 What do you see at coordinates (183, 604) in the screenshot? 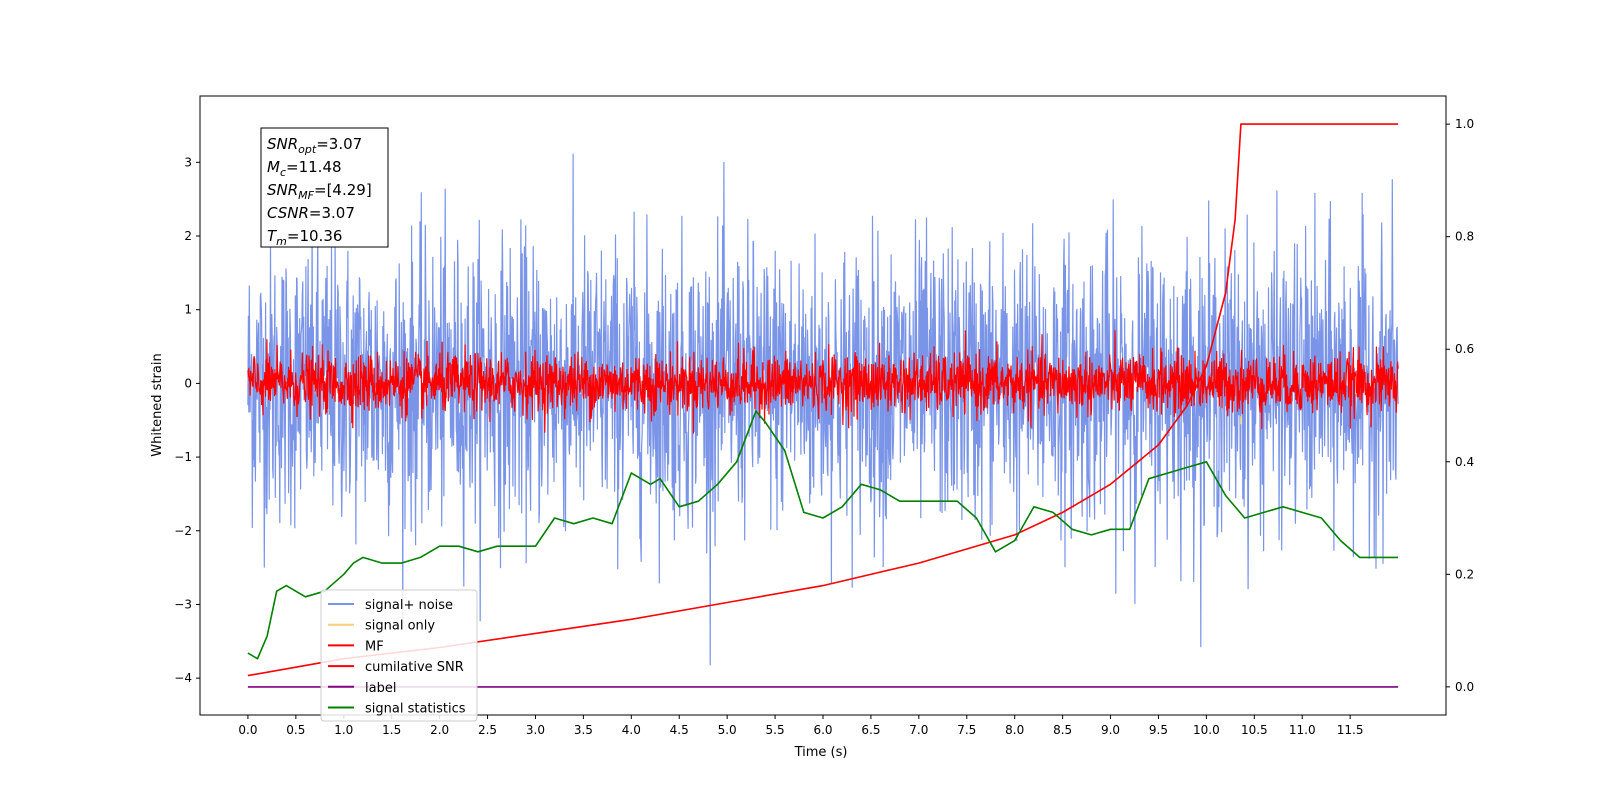
I see `y-tick-label: −3` at bounding box center [183, 604].